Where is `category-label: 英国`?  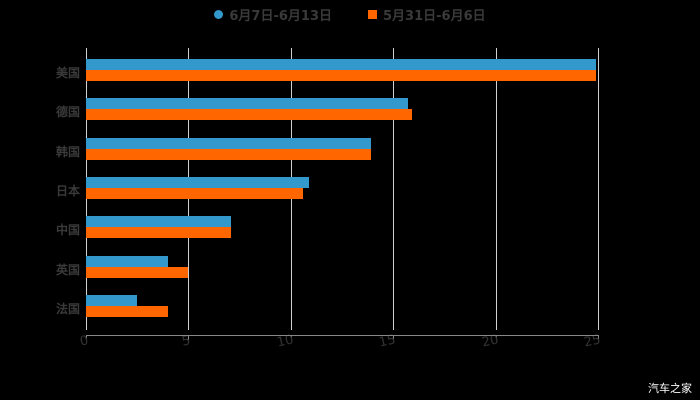 category-label: 英国 is located at coordinates (67, 269).